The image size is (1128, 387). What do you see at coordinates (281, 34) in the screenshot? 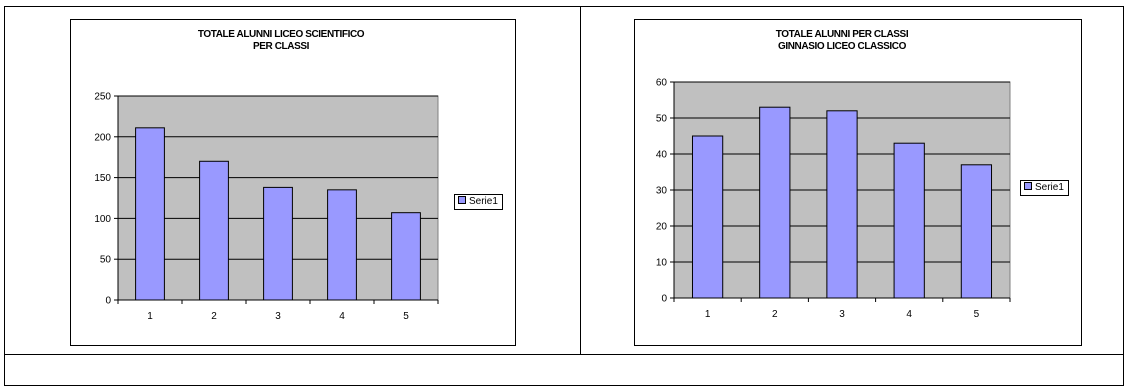
I see `chart-title-line-1: TOTALE ALUNNI LICEO SCIENTIFICO` at bounding box center [281, 34].